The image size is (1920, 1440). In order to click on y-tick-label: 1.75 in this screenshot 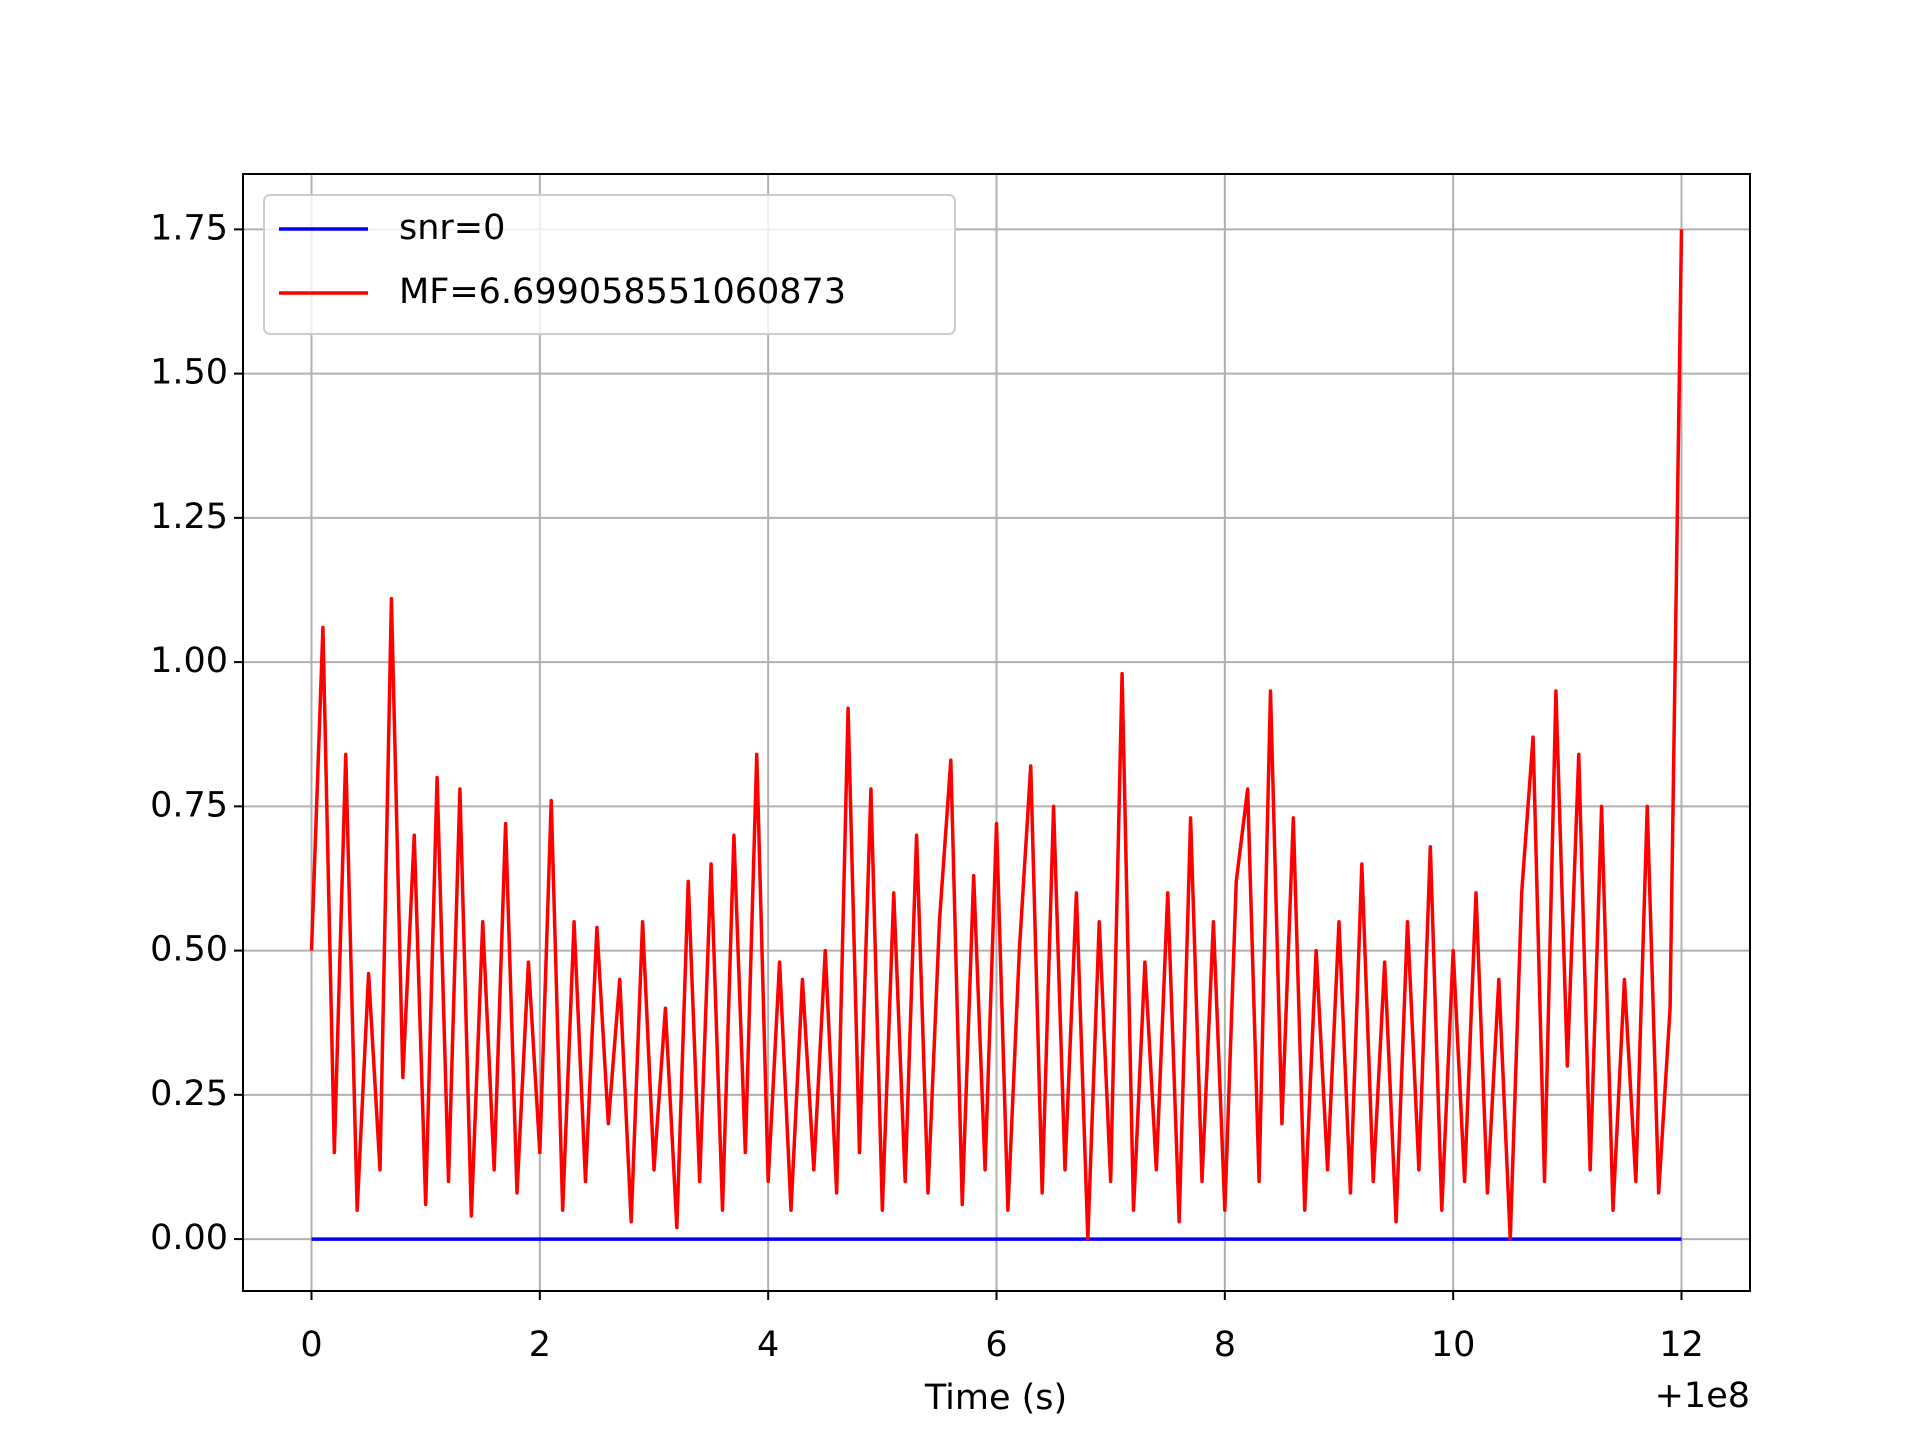, I will do `click(189, 228)`.